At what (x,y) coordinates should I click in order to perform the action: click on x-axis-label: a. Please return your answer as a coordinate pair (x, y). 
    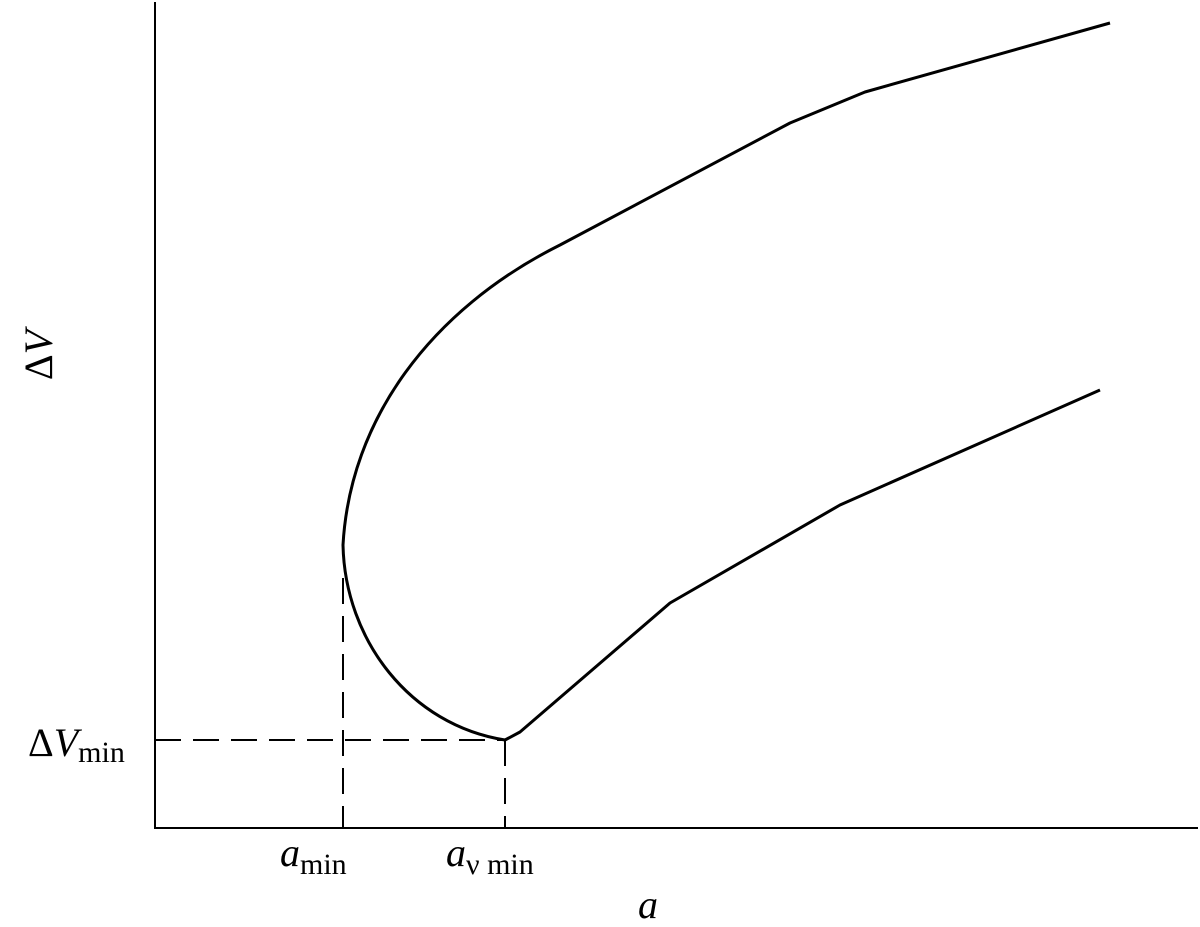
    Looking at the image, I should click on (648, 904).